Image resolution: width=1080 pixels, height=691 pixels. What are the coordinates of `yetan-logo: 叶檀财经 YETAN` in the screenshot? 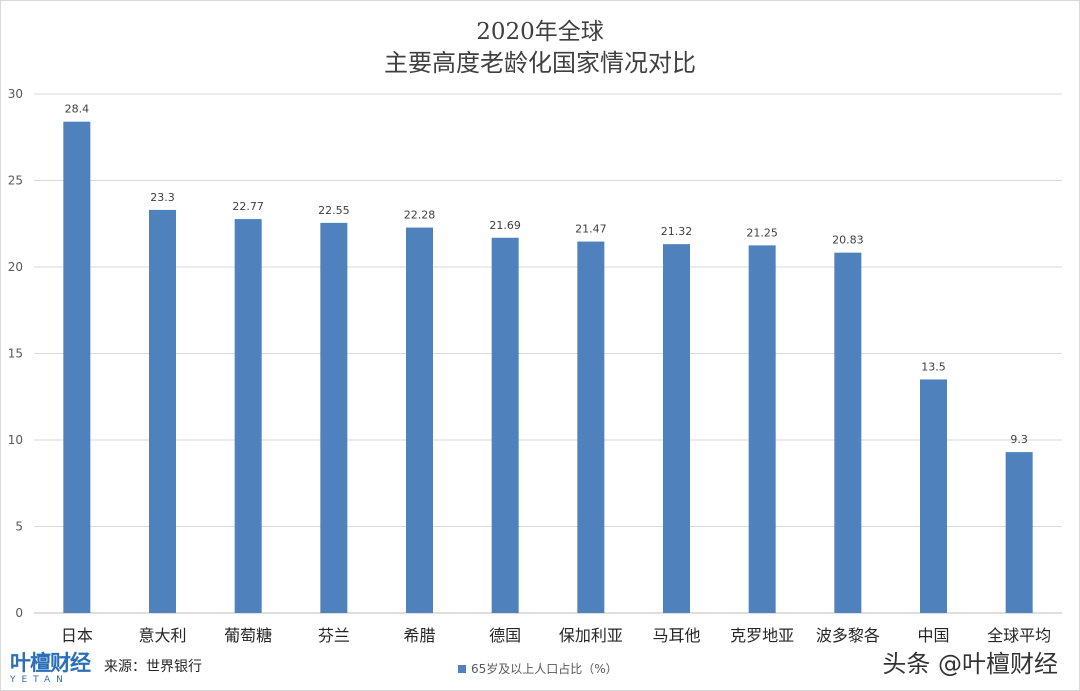 It's located at (53, 668).